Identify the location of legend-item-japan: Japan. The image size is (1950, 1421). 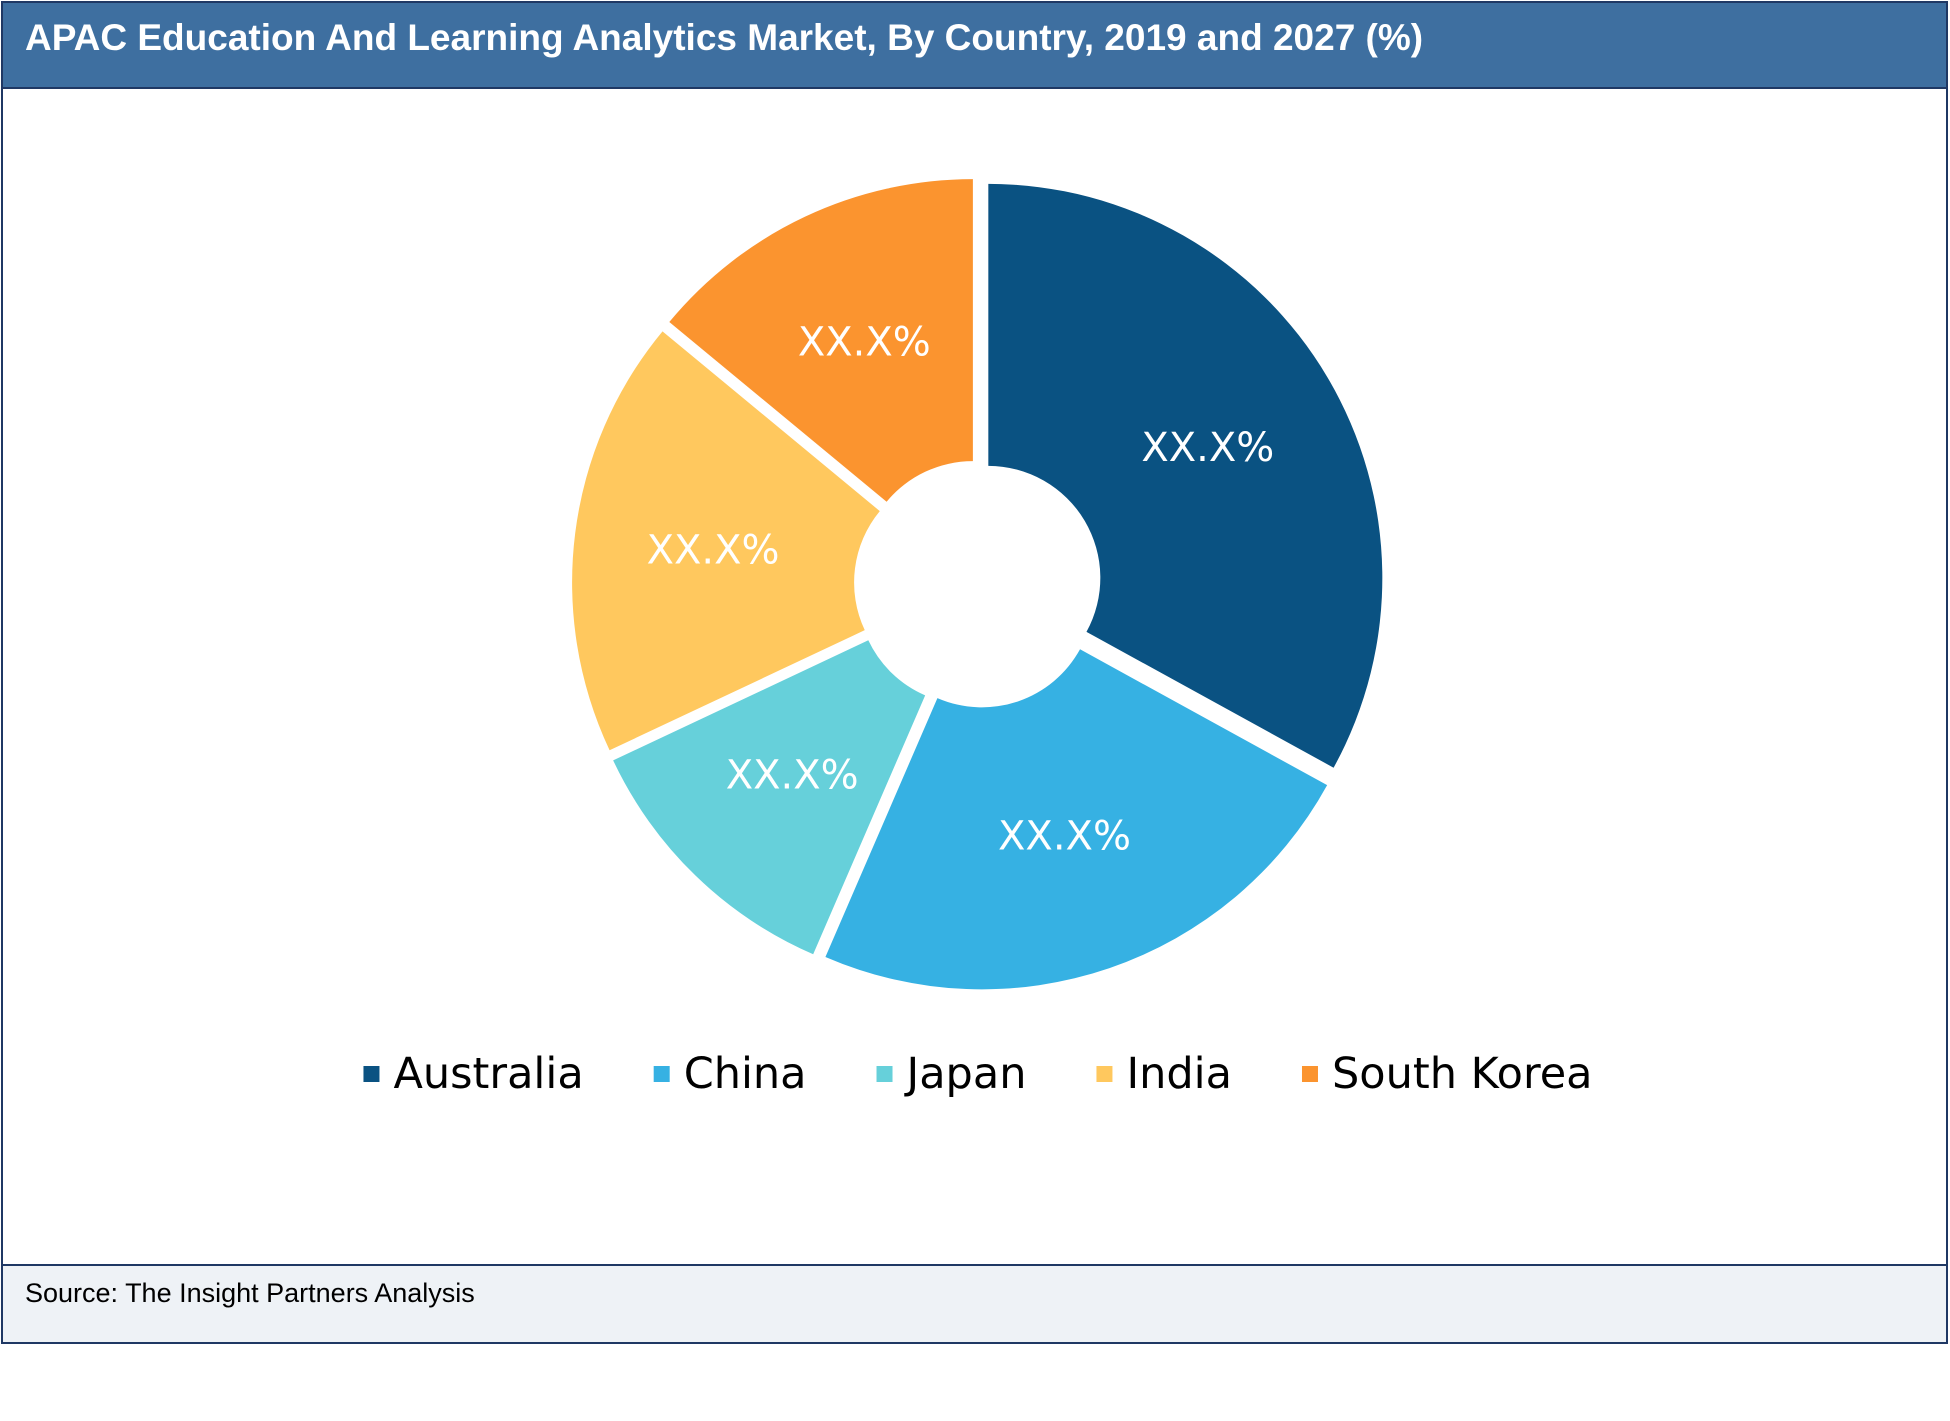
(951, 1074).